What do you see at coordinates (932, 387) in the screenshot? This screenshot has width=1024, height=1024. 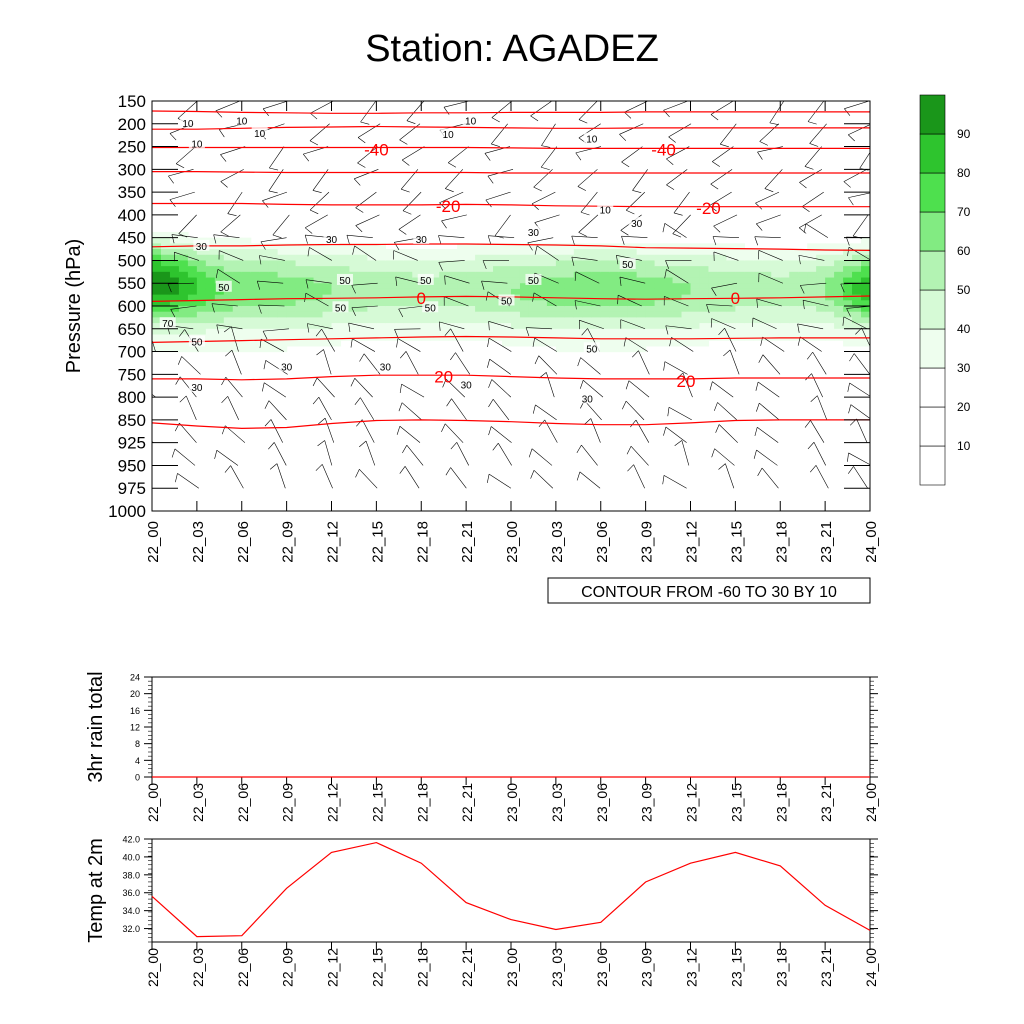 I see `colorbar-swatch` at bounding box center [932, 387].